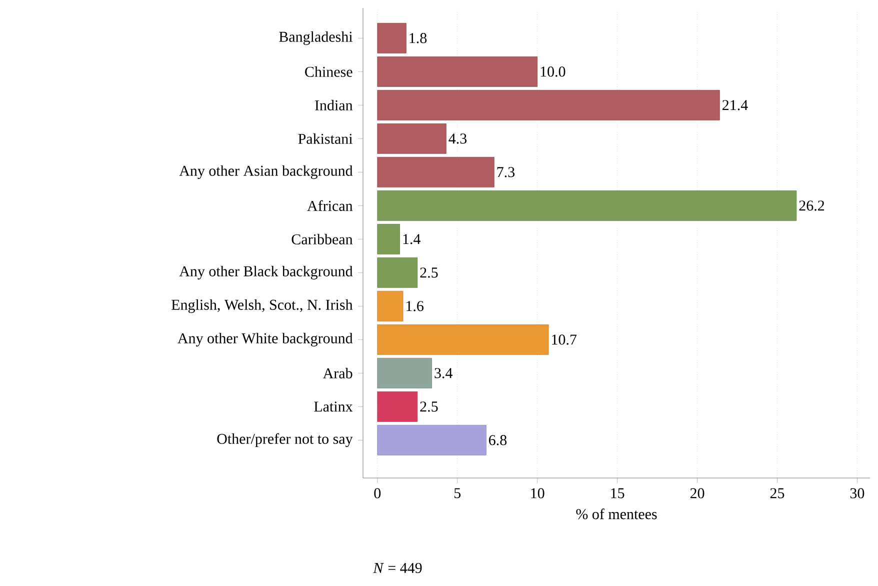 Image resolution: width=878 pixels, height=586 pixels. I want to click on data-label: 7.3, so click(506, 172).